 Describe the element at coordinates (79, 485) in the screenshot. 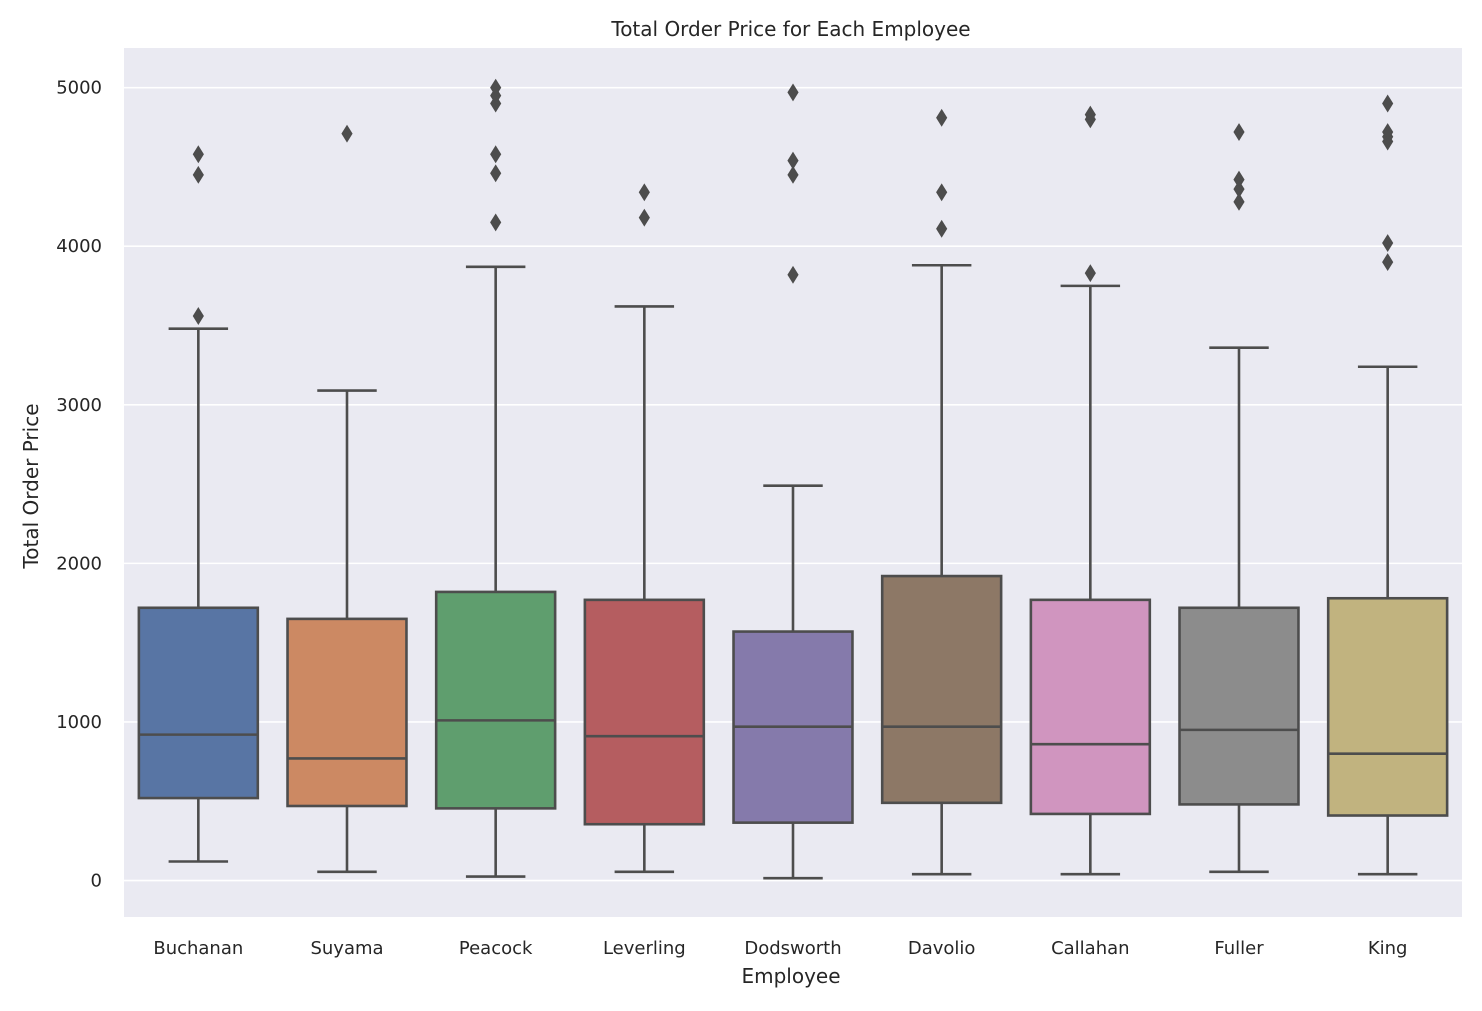

I see `y-tick-labels: 0 1000 2000 3000 4000 5000` at that location.